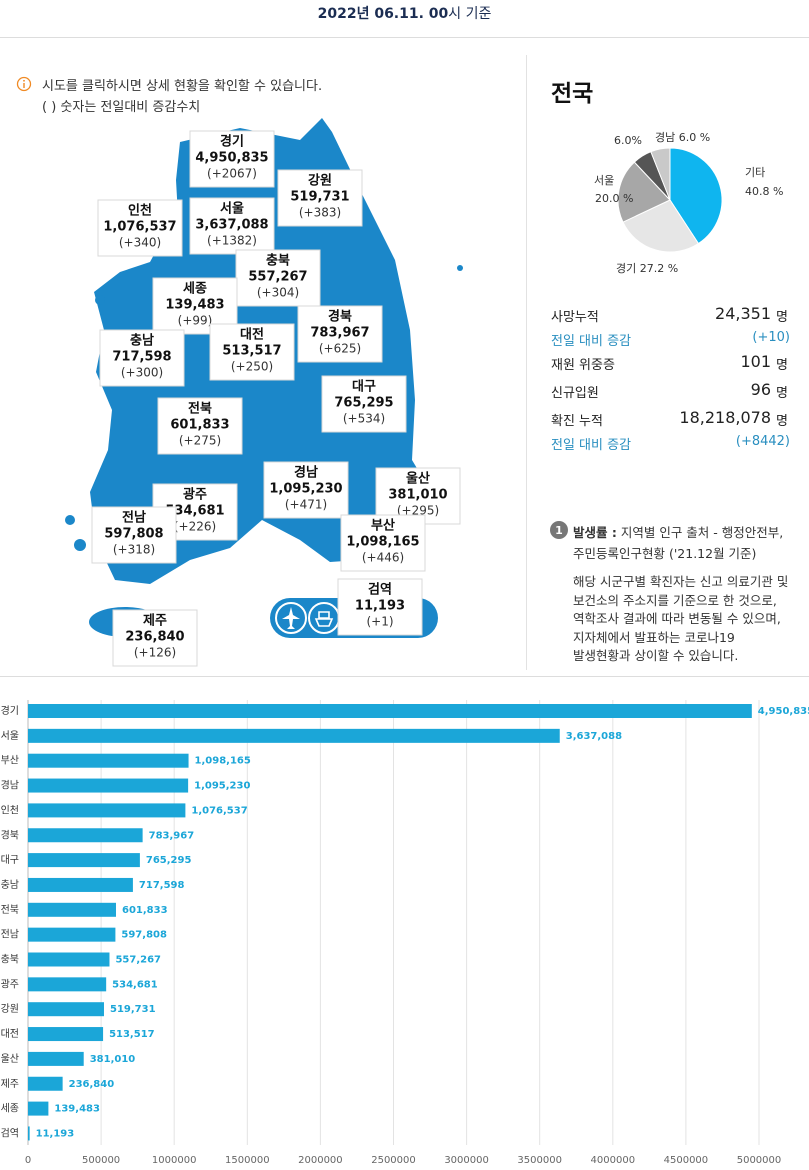  I want to click on region-change: (+250), so click(252, 367).